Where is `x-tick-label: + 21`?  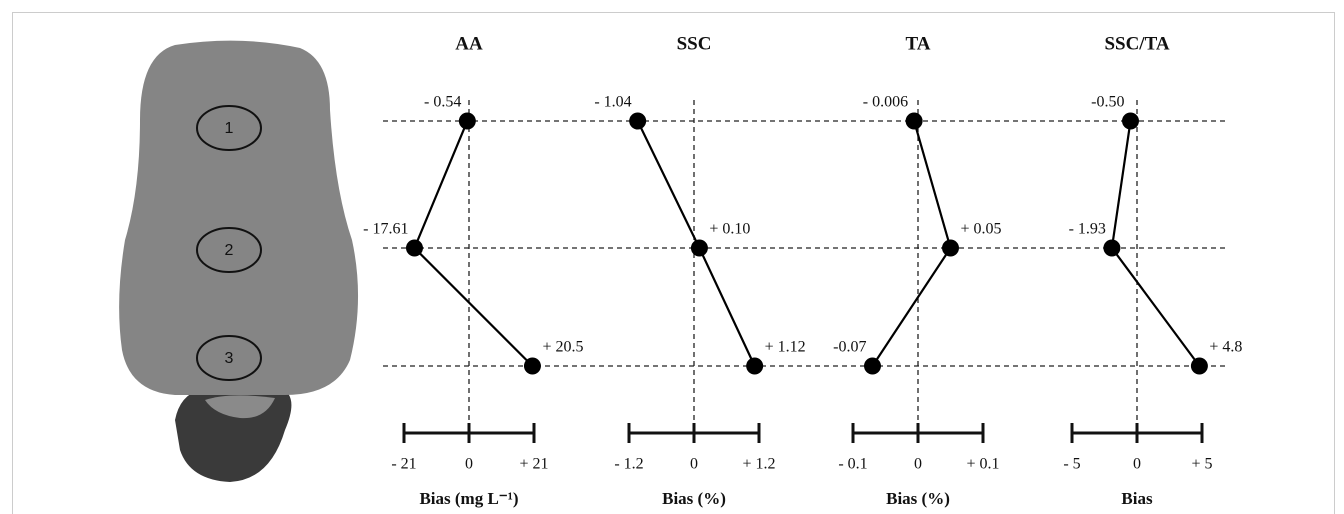
x-tick-label: + 21 is located at coordinates (533, 464).